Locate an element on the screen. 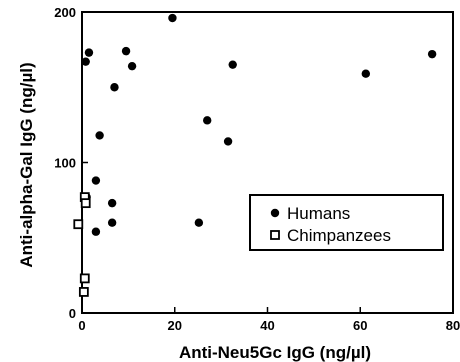  legend-circle-marker is located at coordinates (275, 213).